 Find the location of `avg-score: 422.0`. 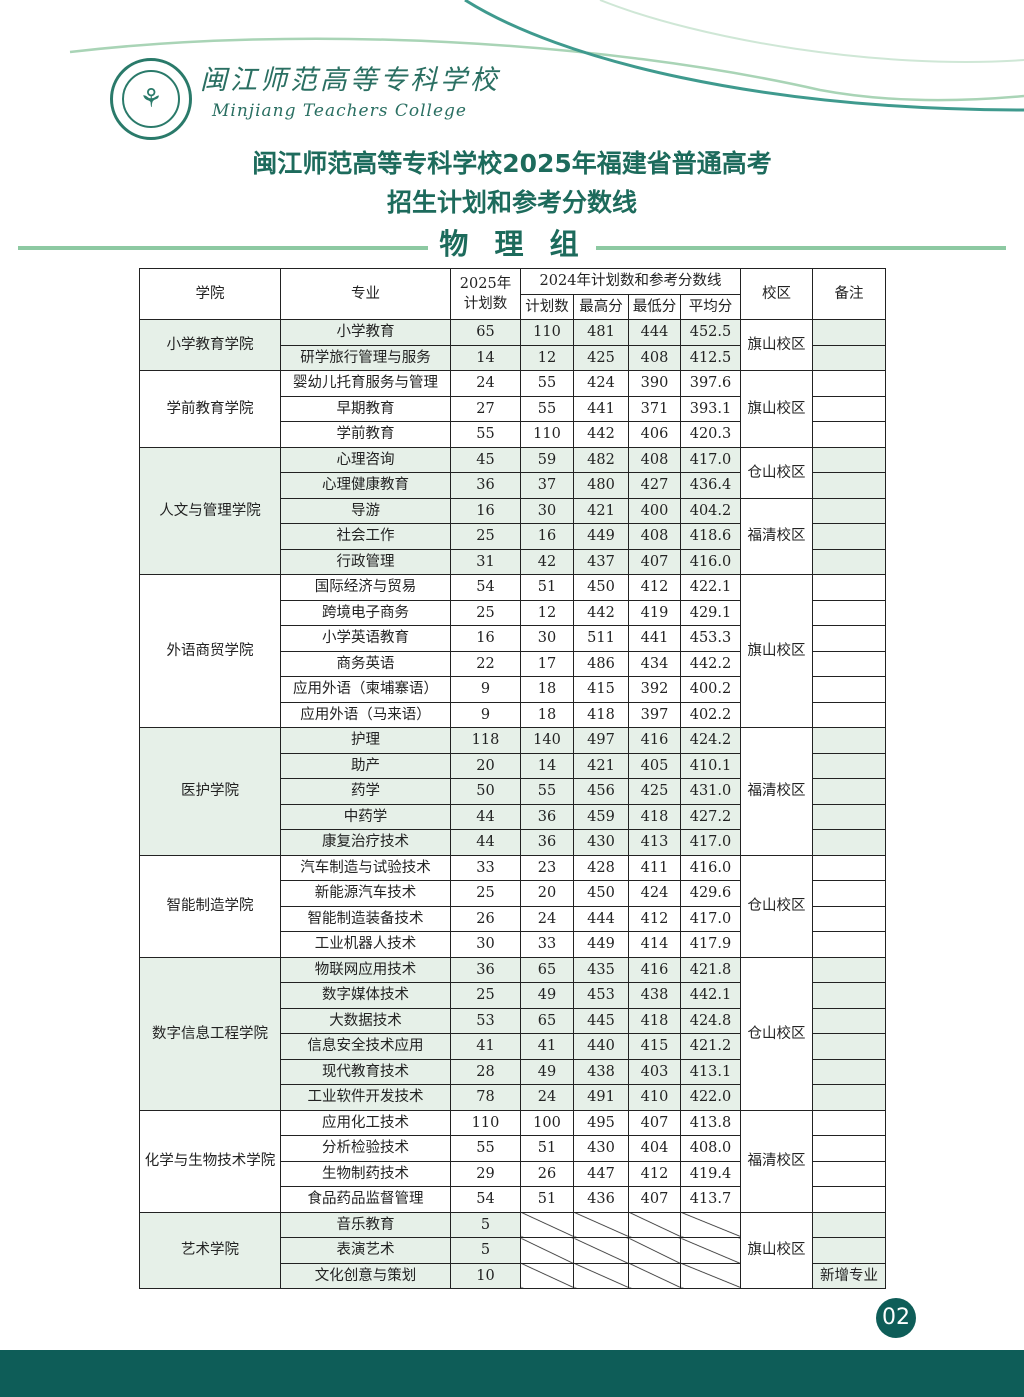

avg-score: 422.0 is located at coordinates (710, 1097).